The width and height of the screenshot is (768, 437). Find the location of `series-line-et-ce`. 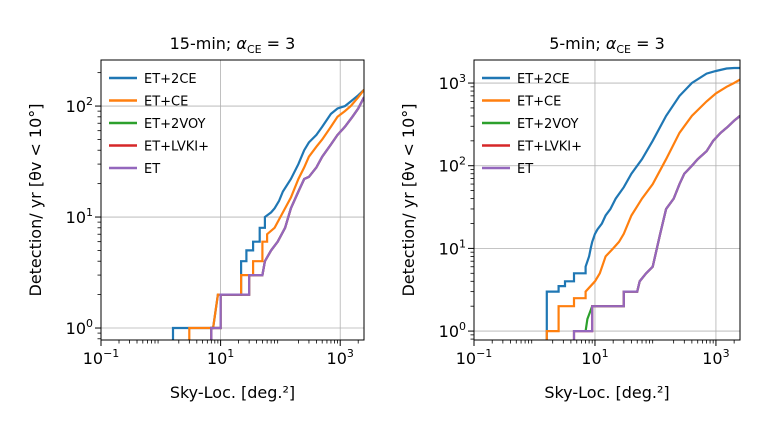

series-line-et-ce is located at coordinates (276, 214).